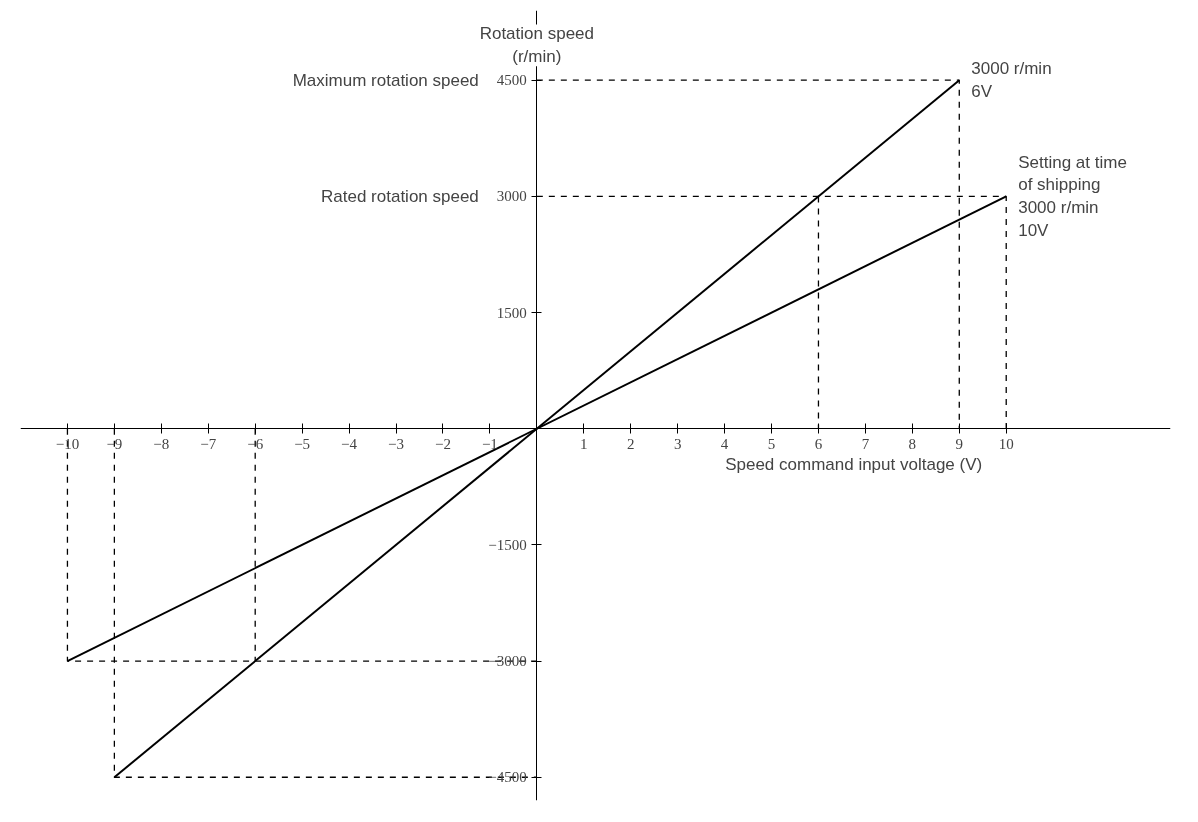  What do you see at coordinates (507, 777) in the screenshot?
I see `y-tick-label: −4500` at bounding box center [507, 777].